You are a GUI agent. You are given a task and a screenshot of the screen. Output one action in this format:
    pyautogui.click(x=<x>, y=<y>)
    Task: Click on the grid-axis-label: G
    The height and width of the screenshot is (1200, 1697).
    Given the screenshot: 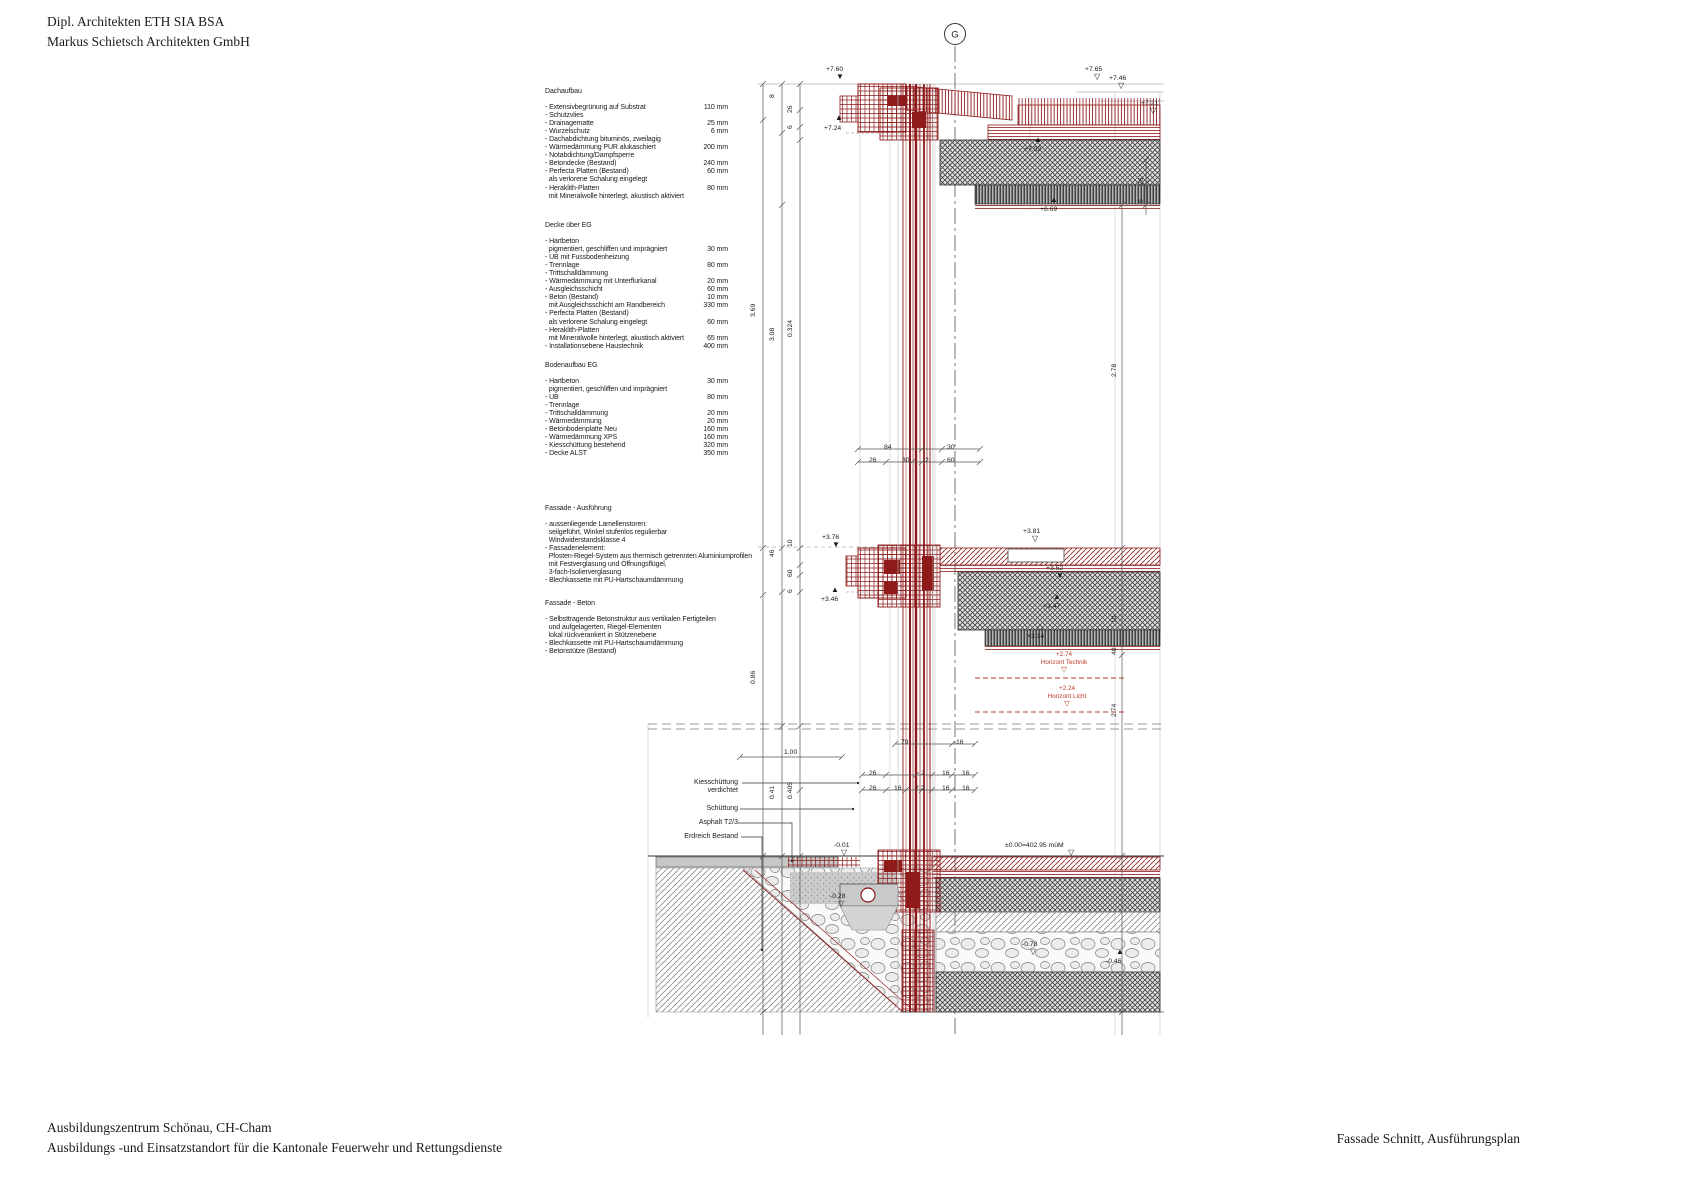 What is the action you would take?
    pyautogui.click(x=954, y=35)
    